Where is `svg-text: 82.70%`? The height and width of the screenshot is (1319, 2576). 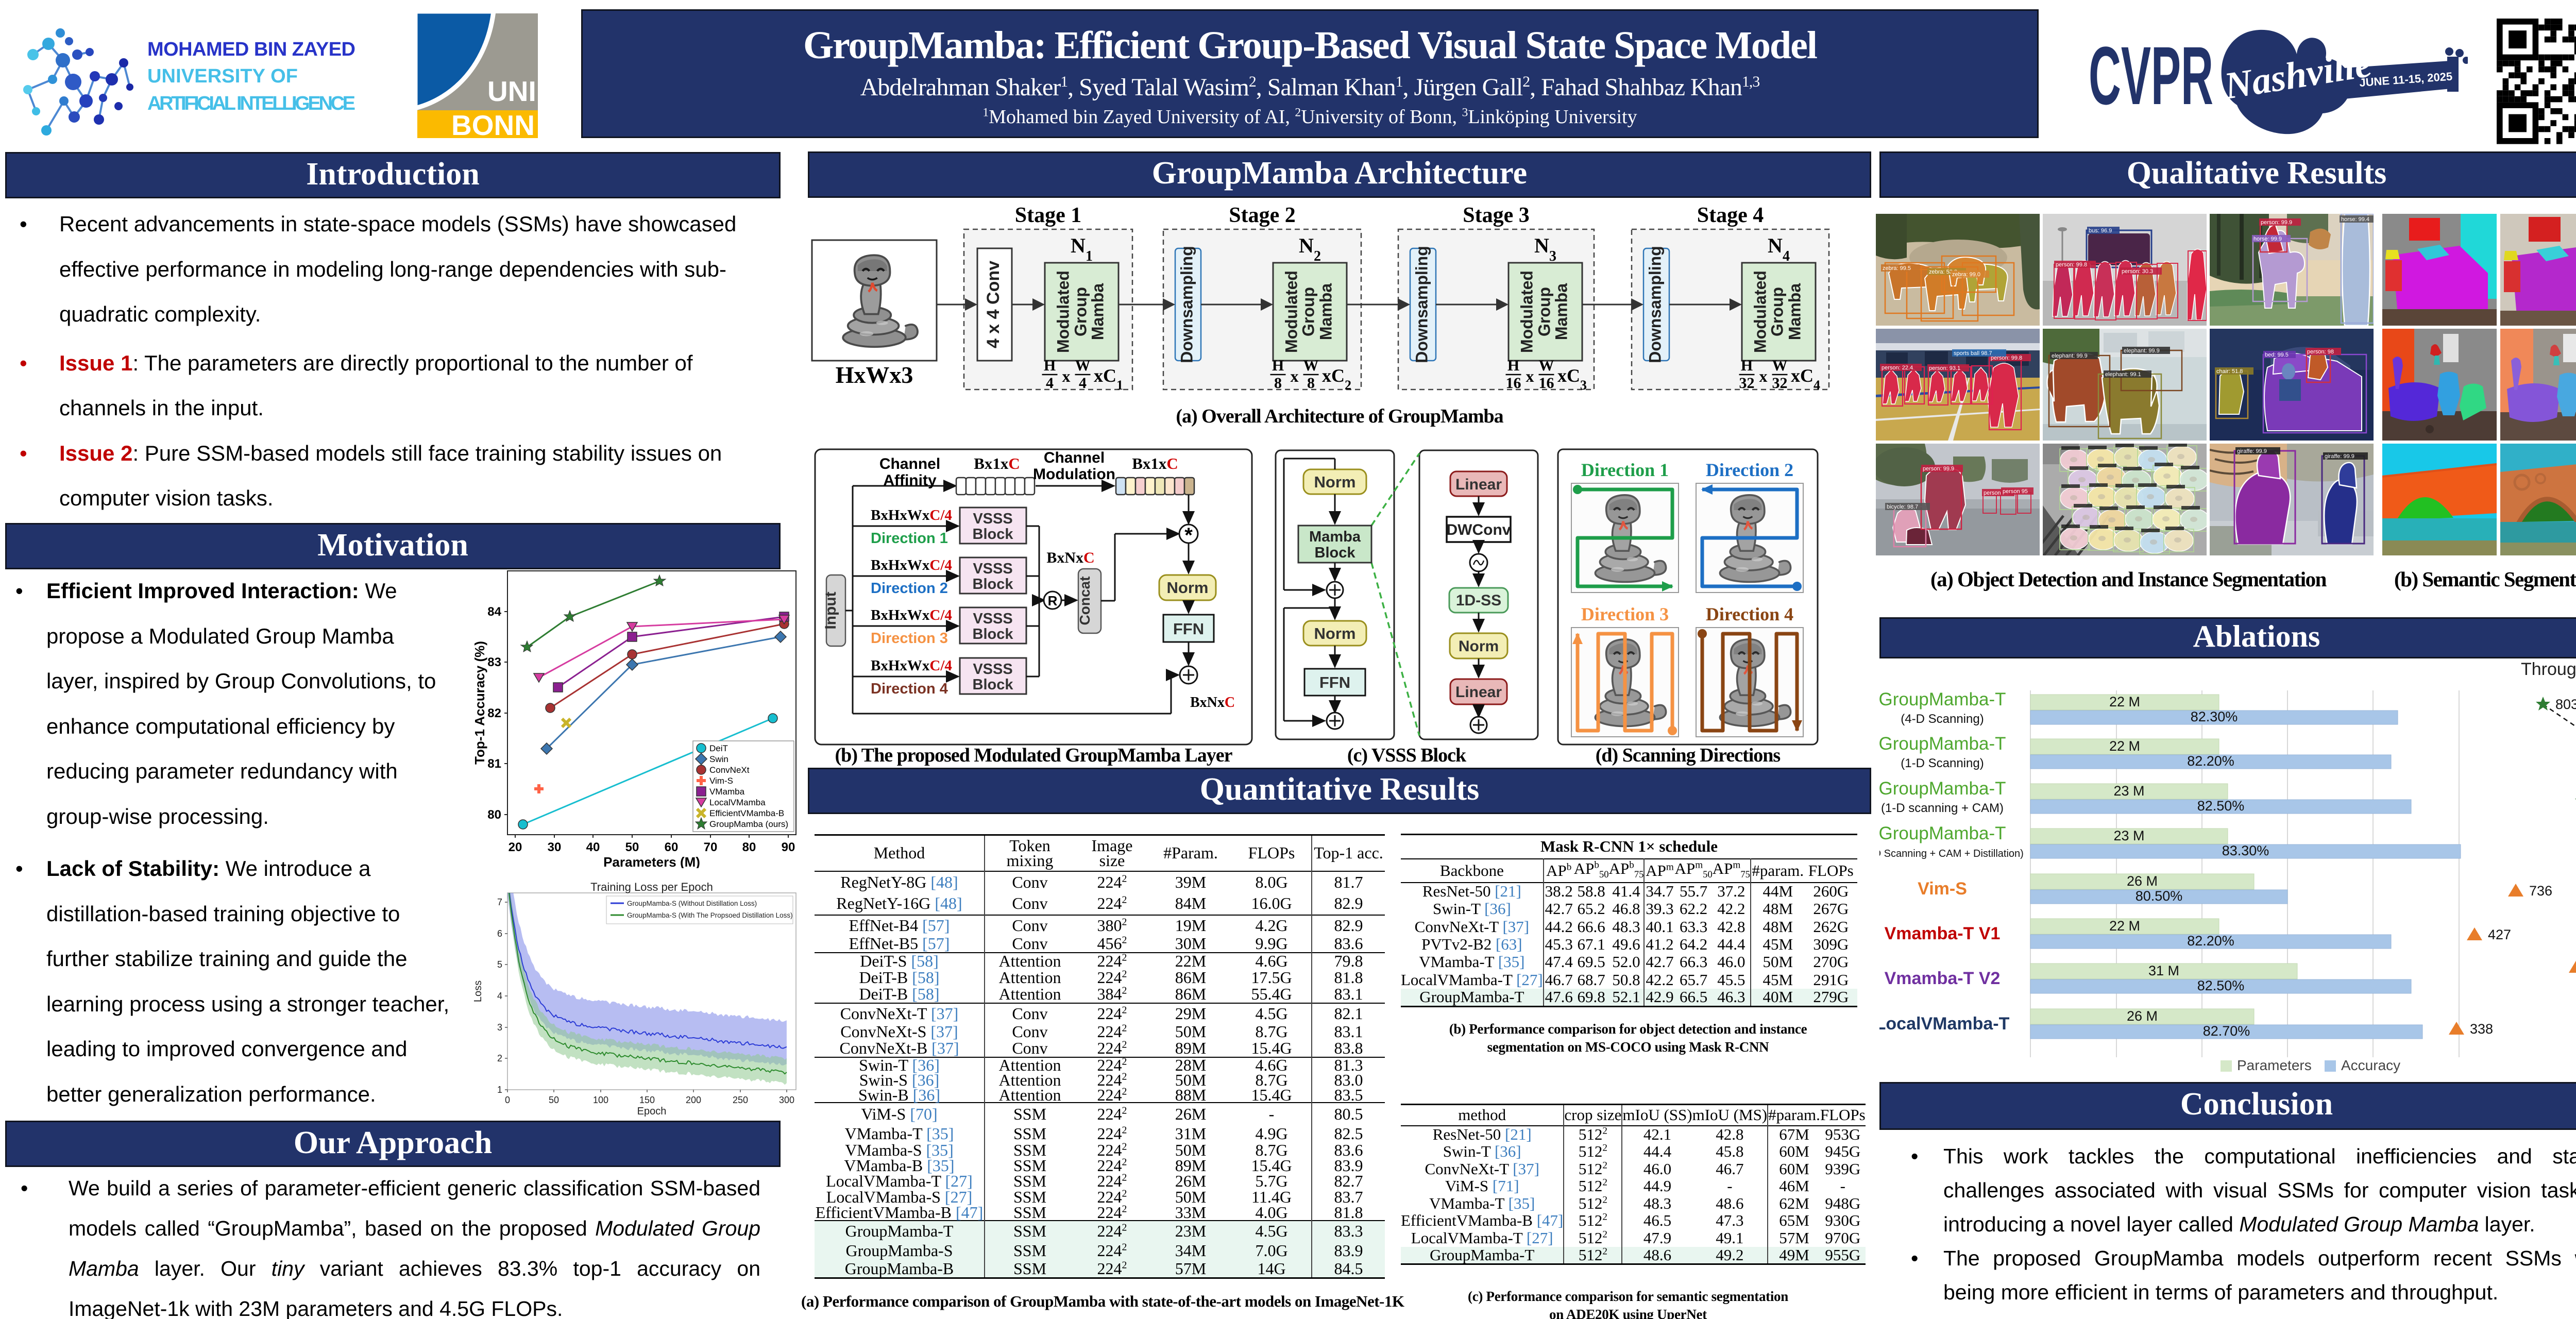
svg-text: 82.70% is located at coordinates (2226, 1031).